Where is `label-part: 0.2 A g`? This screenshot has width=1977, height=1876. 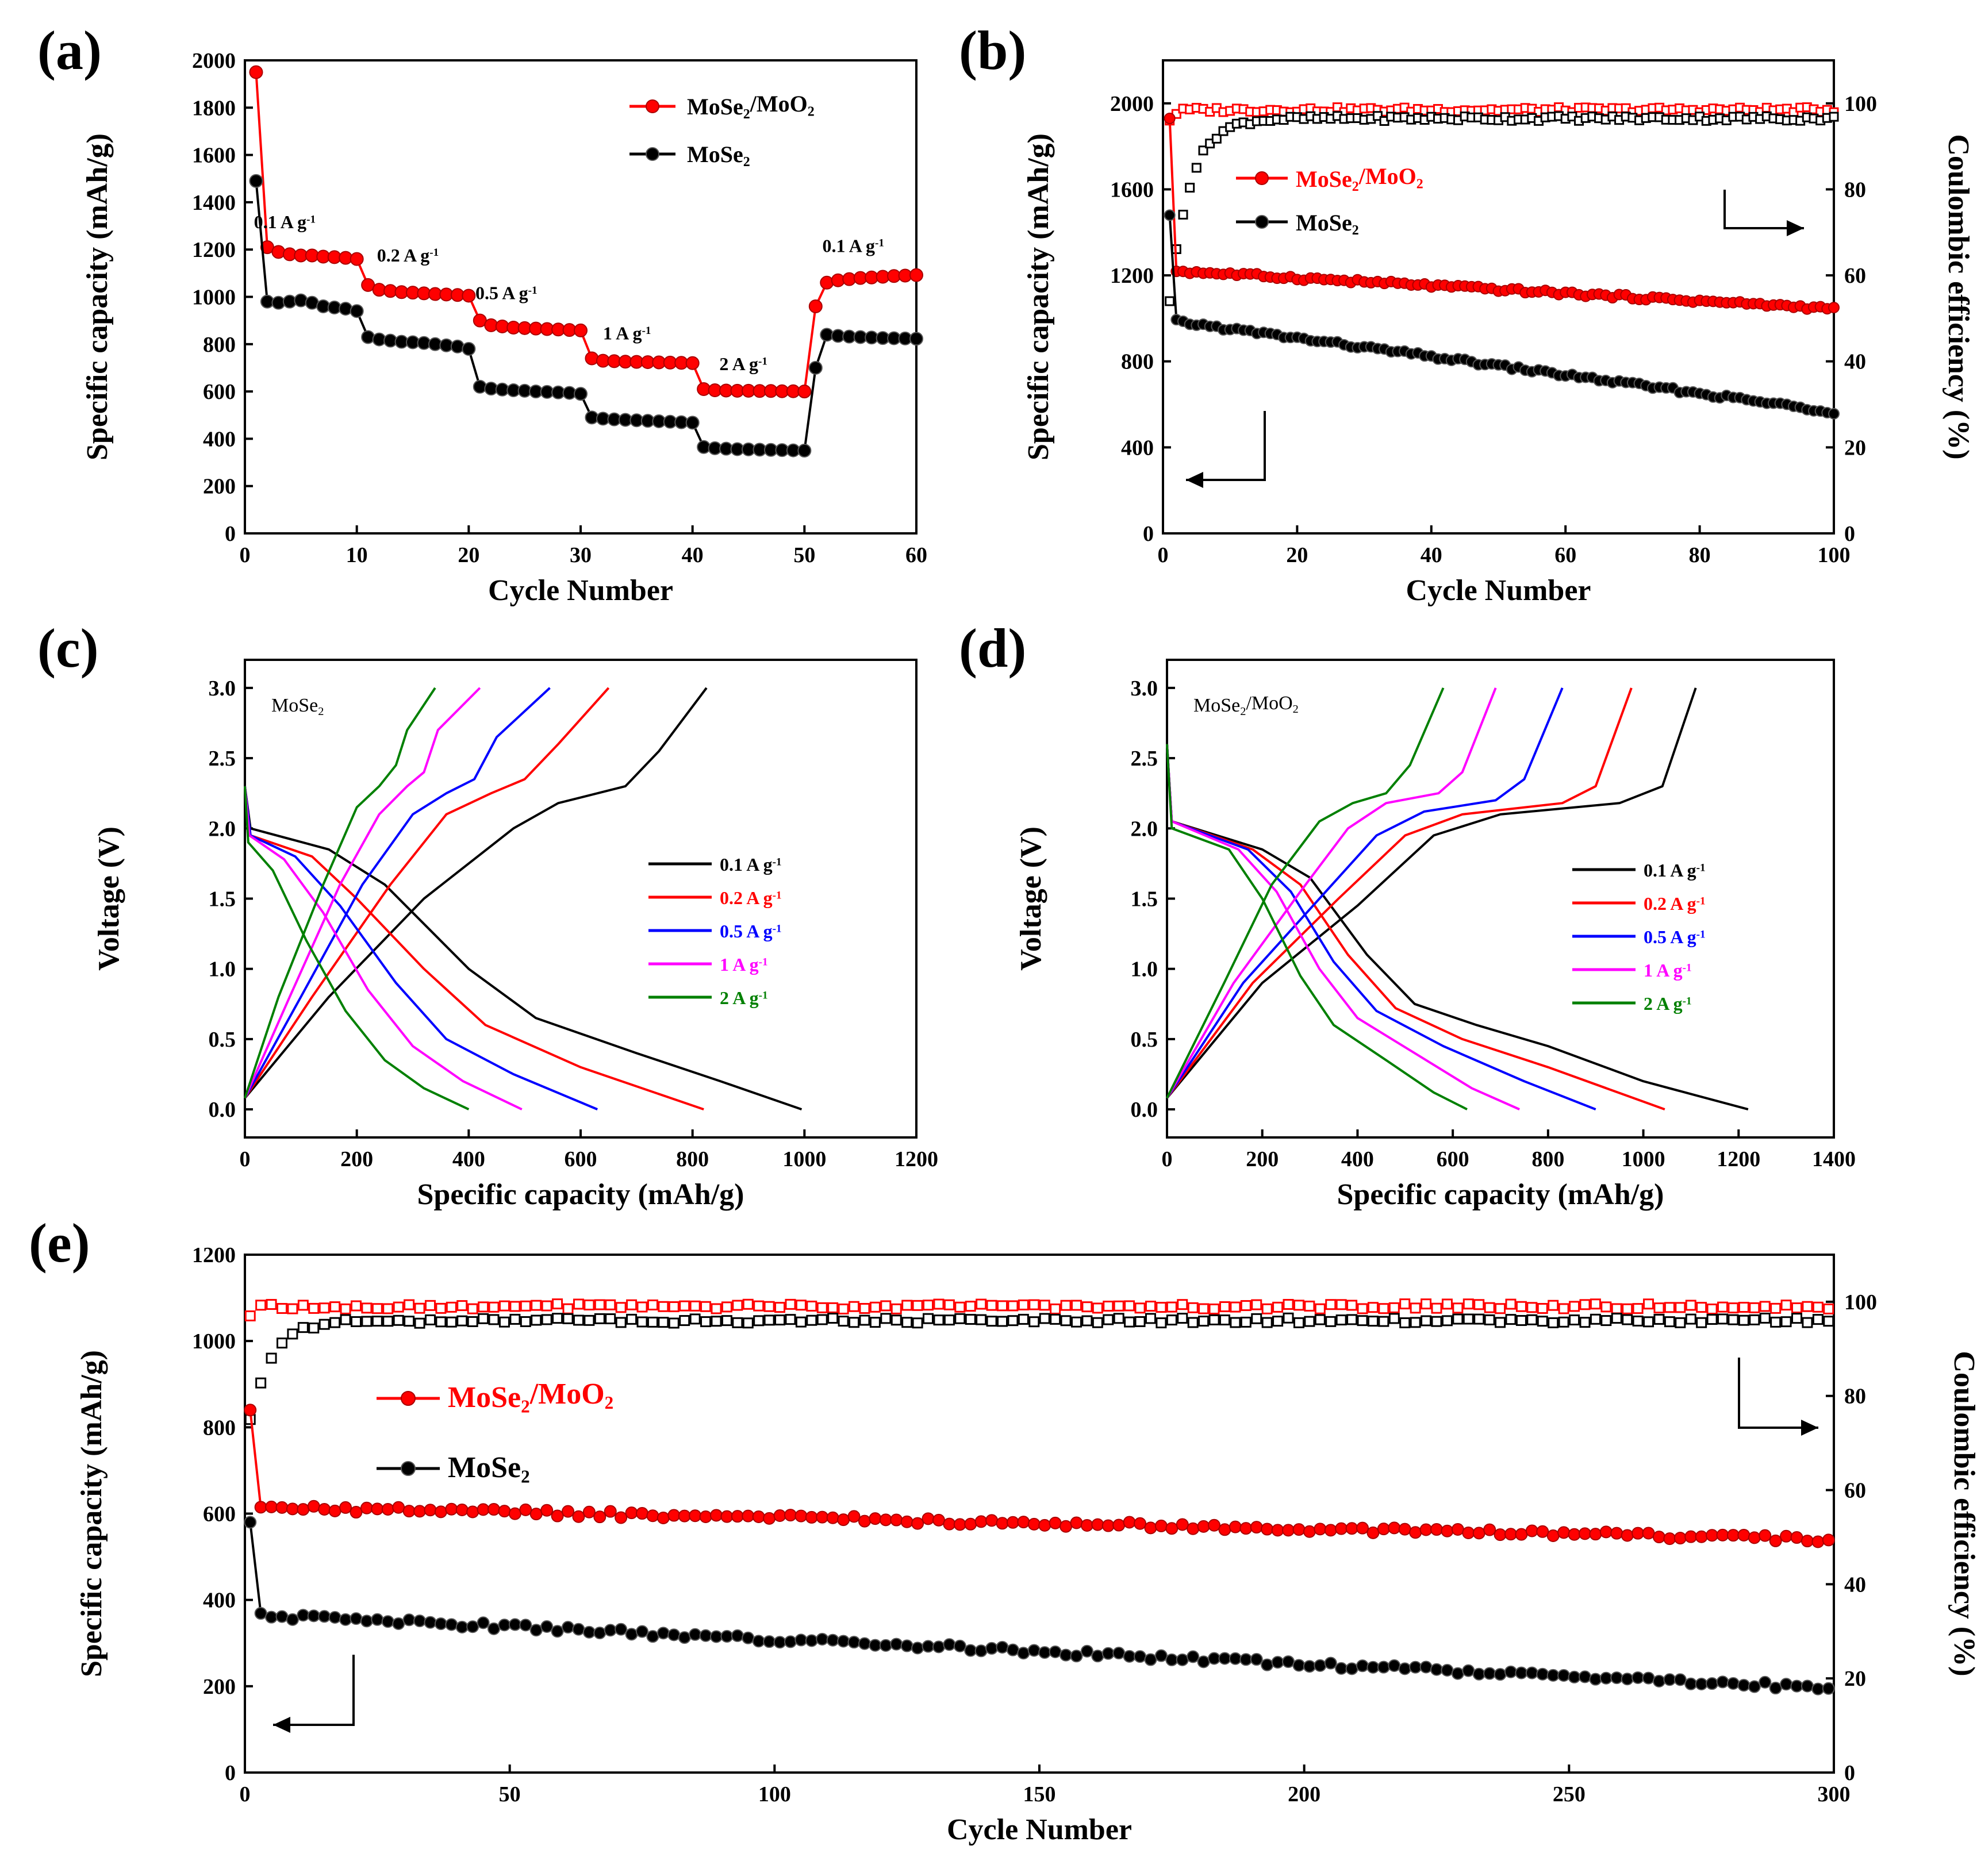 label-part: 0.2 A g is located at coordinates (403, 255).